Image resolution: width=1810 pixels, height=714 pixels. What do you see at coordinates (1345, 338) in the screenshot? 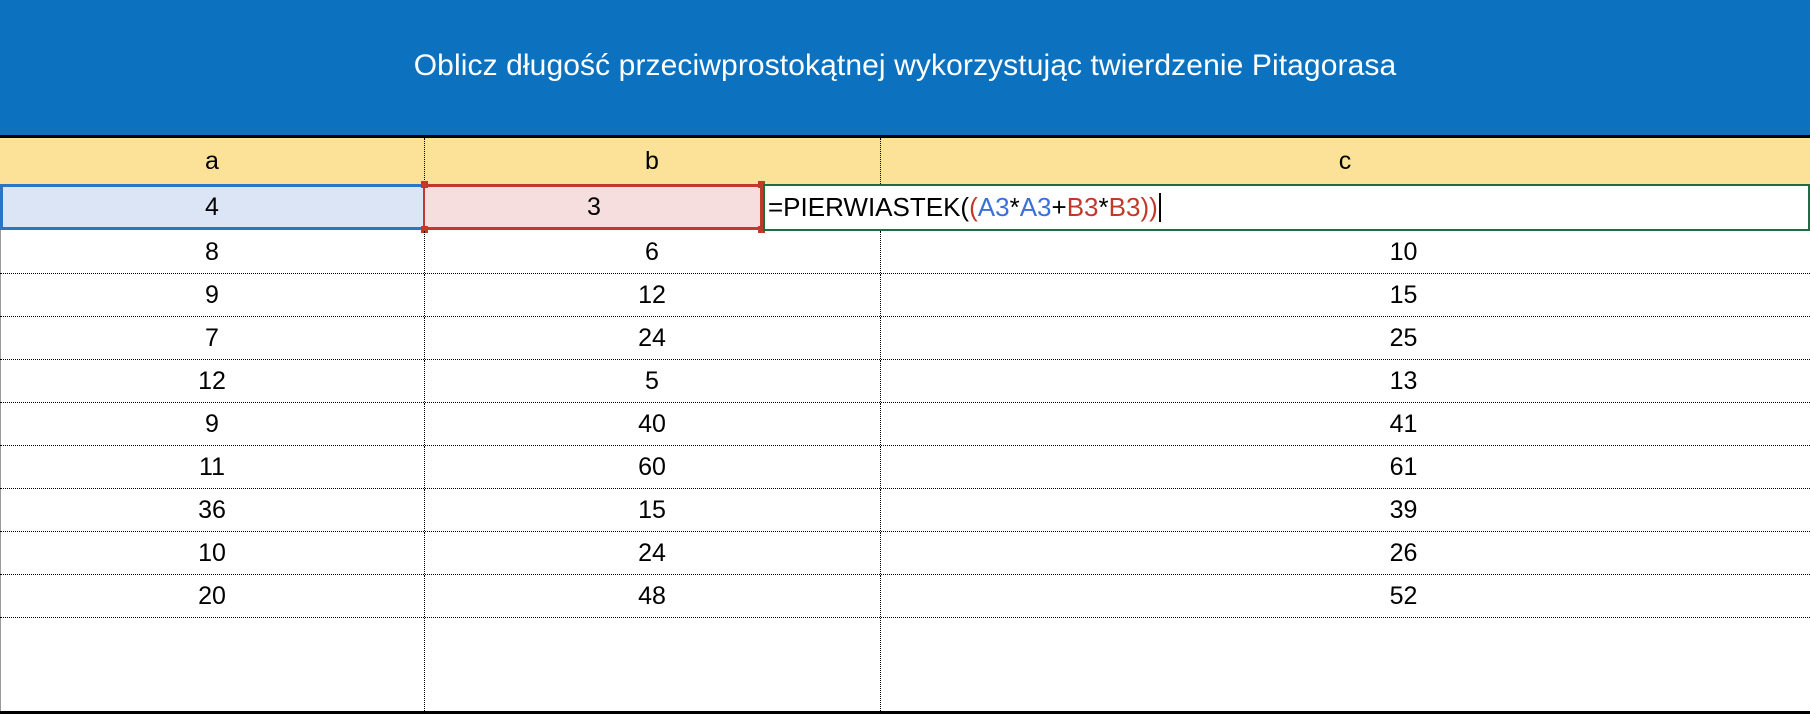
I see `cell-c6: 25` at bounding box center [1345, 338].